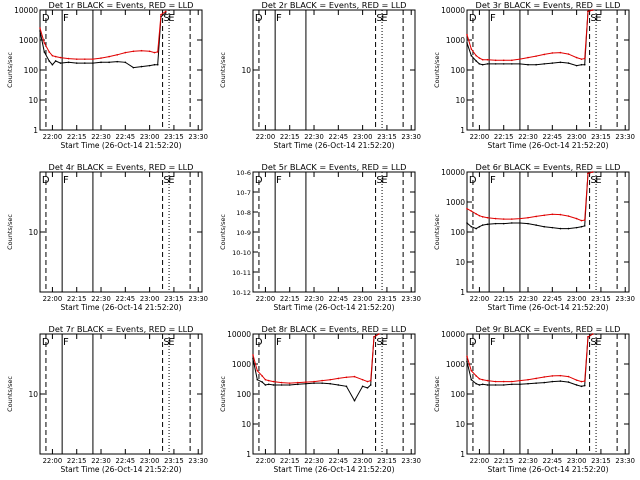 The height and width of the screenshot is (480, 640). I want to click on panel-title: Det 4r BLACK = Events, RED = LLD, so click(121, 167).